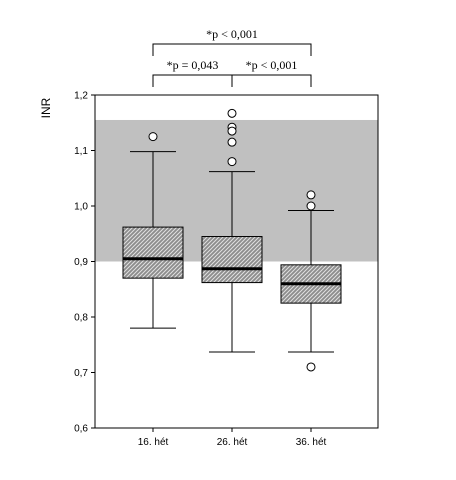 This screenshot has width=456, height=480. Describe the element at coordinates (311, 442) in the screenshot. I see `x-category-label: 36. hét` at that location.